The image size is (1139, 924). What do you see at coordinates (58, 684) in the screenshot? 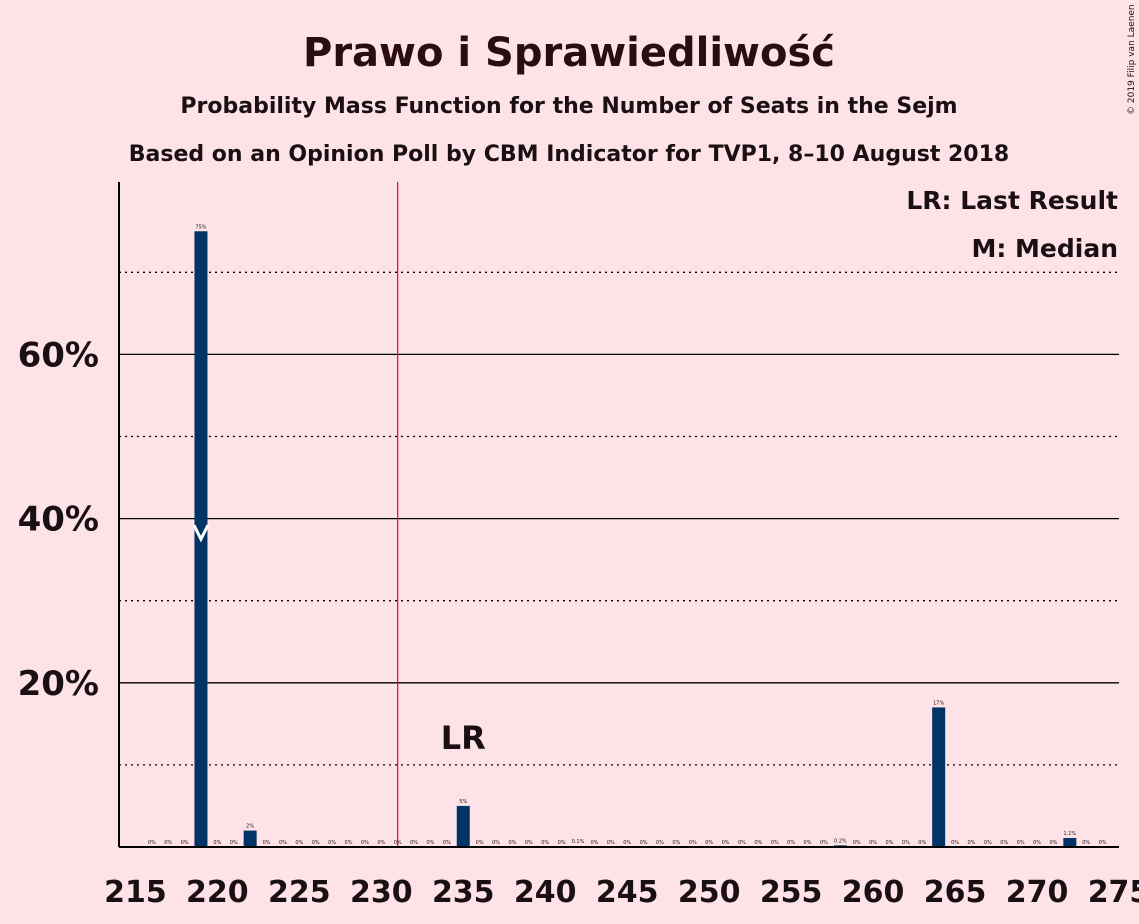
I see `y-tick-label: 20%` at bounding box center [58, 684].